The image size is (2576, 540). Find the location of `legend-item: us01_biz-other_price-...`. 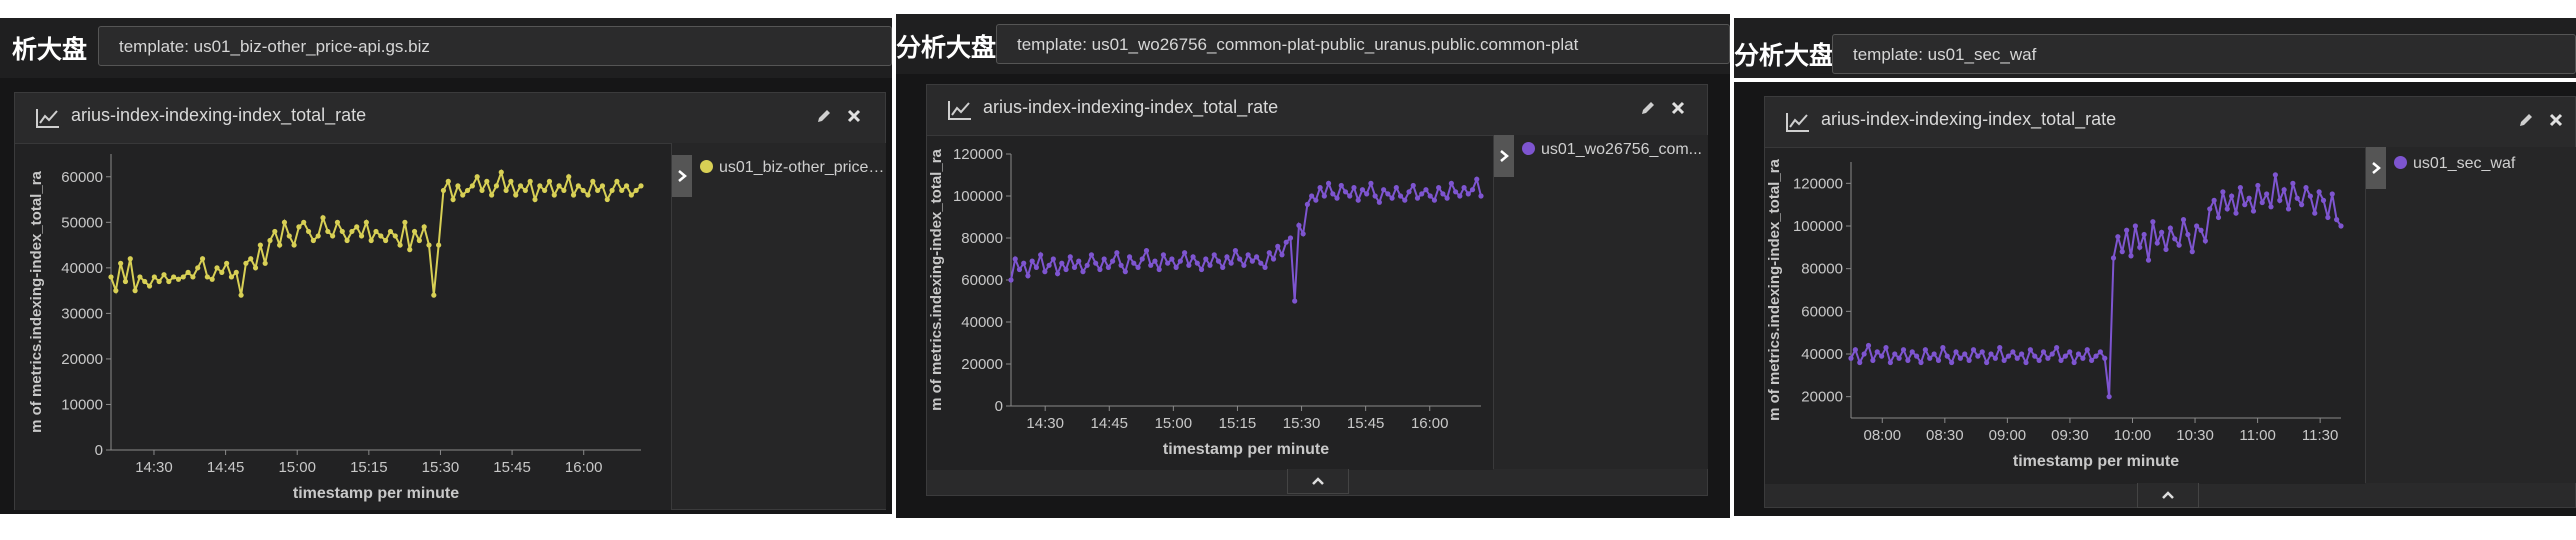

legend-item: us01_biz-other_price-... is located at coordinates (793, 168).